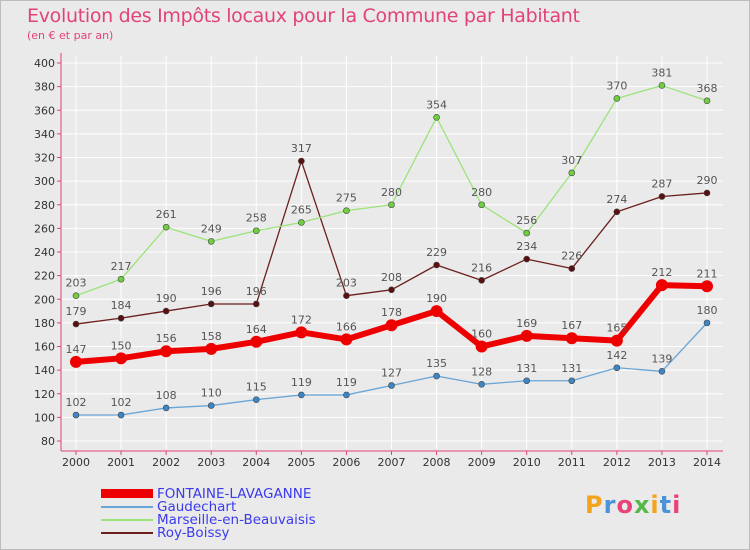  I want to click on data-label: 208, so click(391, 277).